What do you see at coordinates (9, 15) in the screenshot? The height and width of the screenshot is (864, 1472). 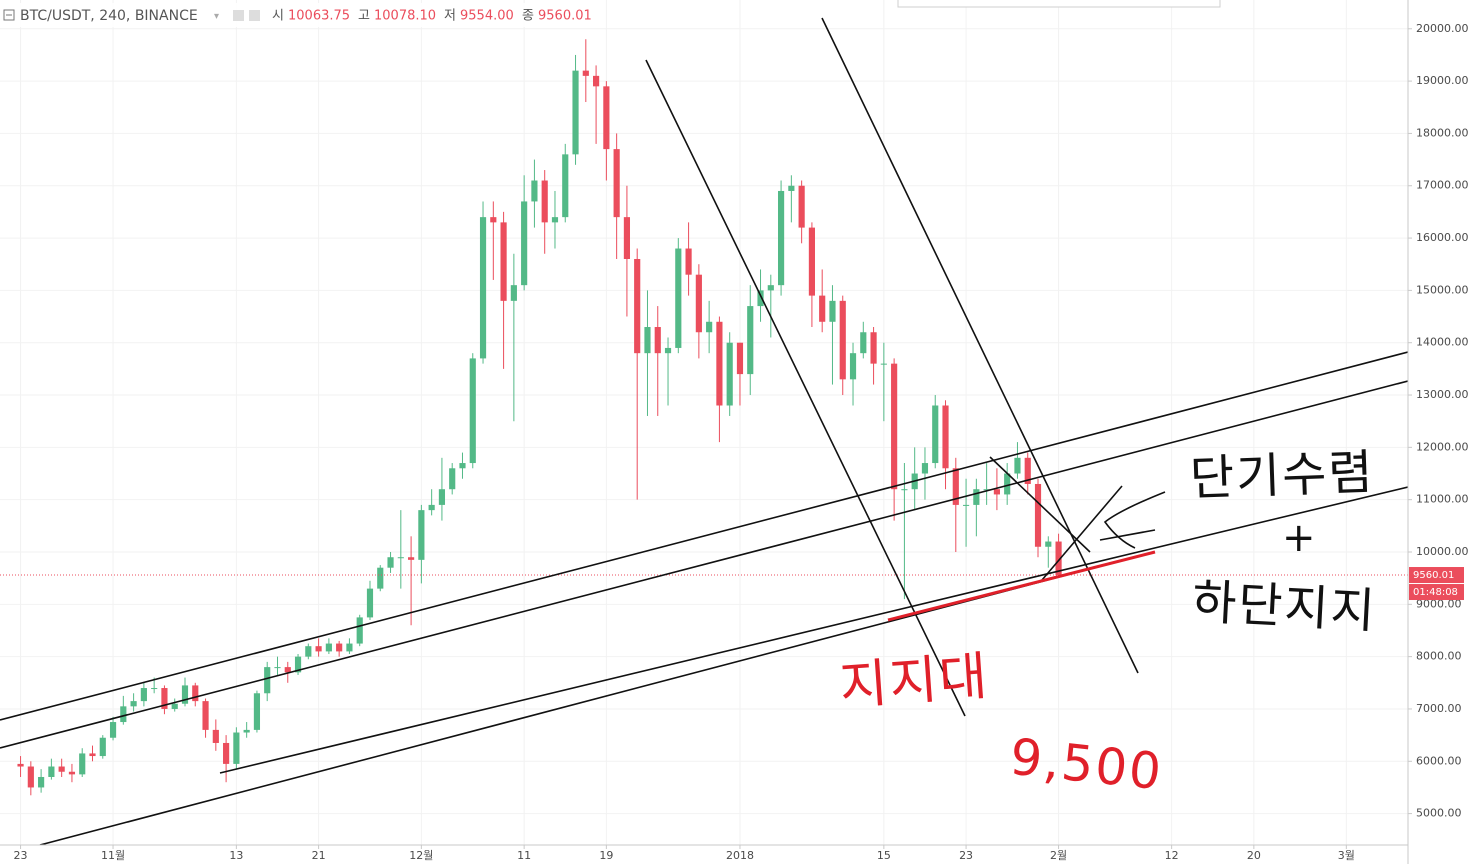 I see `collapse-icon` at bounding box center [9, 15].